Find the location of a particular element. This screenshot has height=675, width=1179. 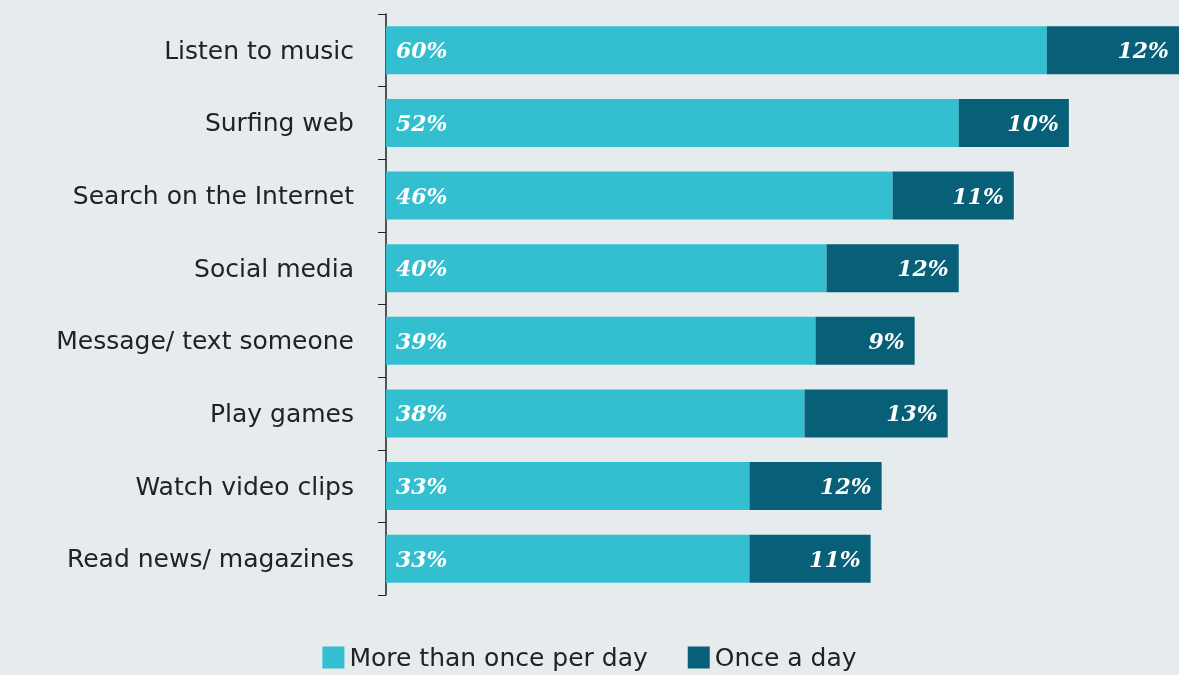

data-label: 40% is located at coordinates (422, 268).